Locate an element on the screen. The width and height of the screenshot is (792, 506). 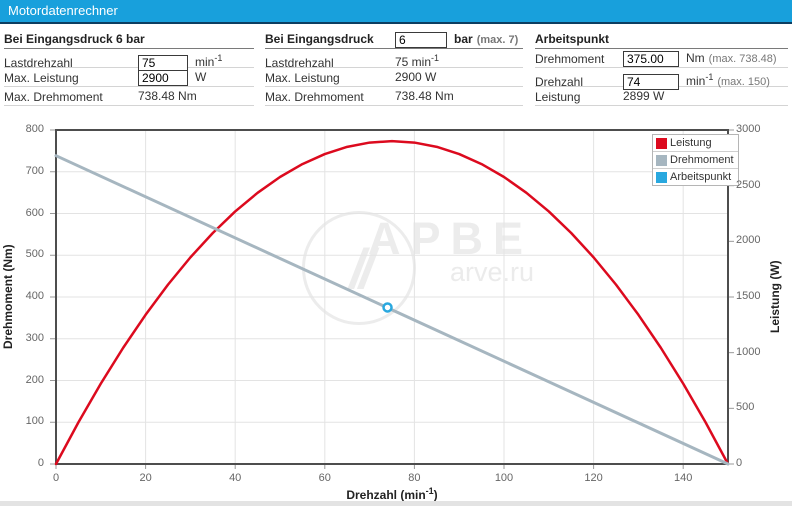
y-right-tick-label: 0 is located at coordinates (739, 463).